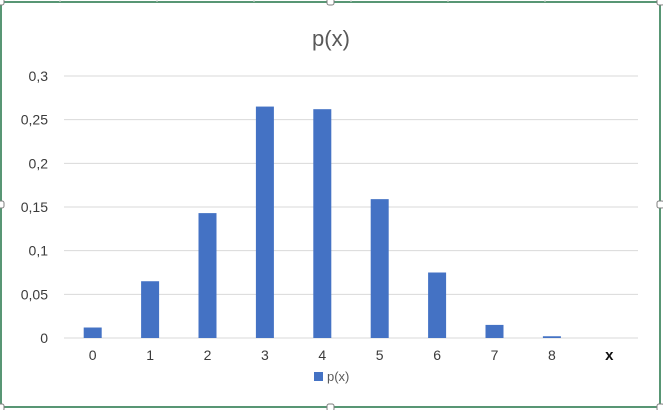 Image resolution: width=663 pixels, height=410 pixels. What do you see at coordinates (437, 355) in the screenshot?
I see `x-tick-label: 6` at bounding box center [437, 355].